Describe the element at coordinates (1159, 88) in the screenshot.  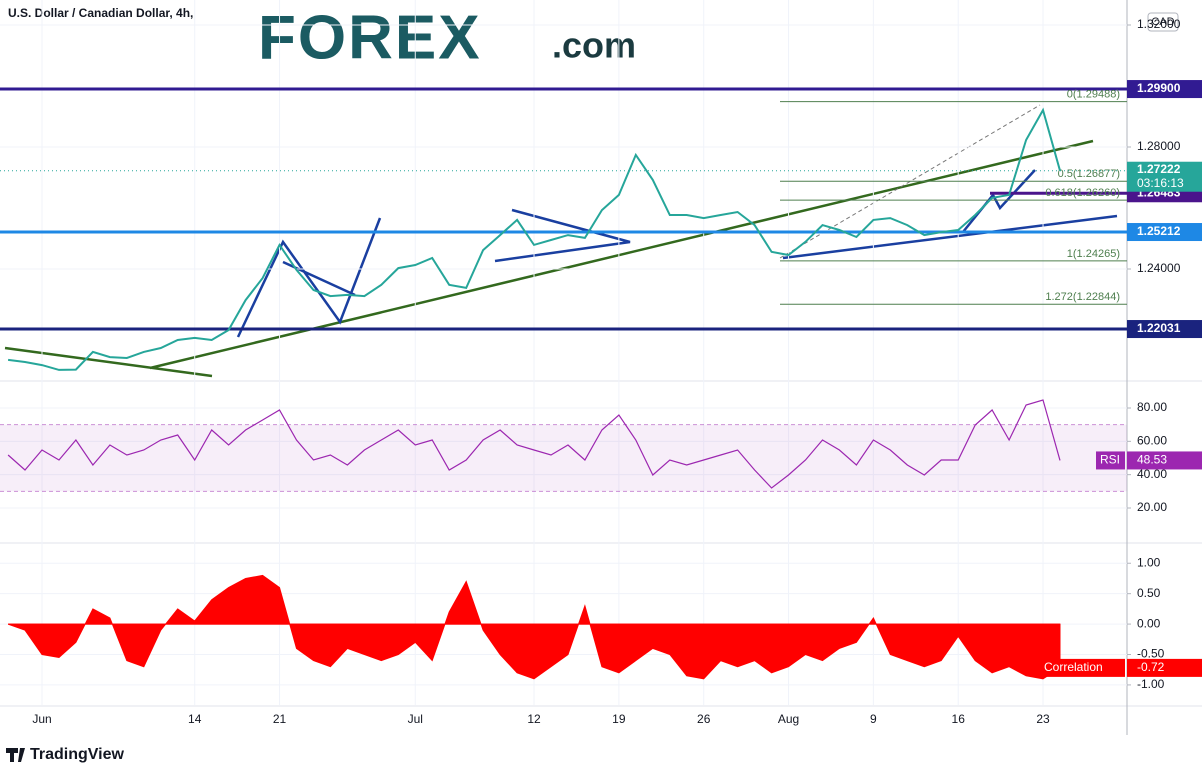
I see `level-label: 1.29900` at that location.